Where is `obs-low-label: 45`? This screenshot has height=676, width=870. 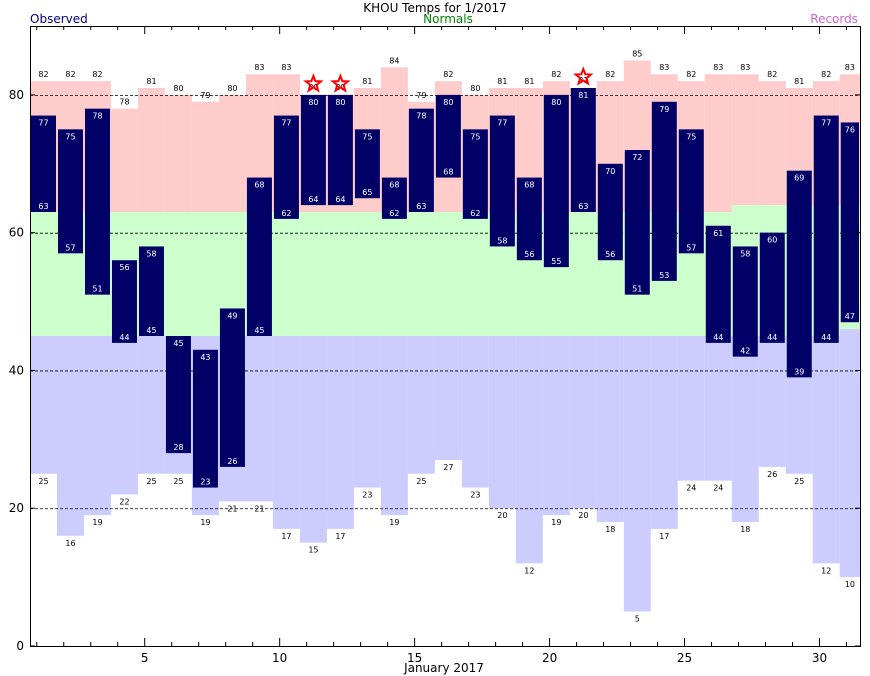
obs-low-label: 45 is located at coordinates (151, 330).